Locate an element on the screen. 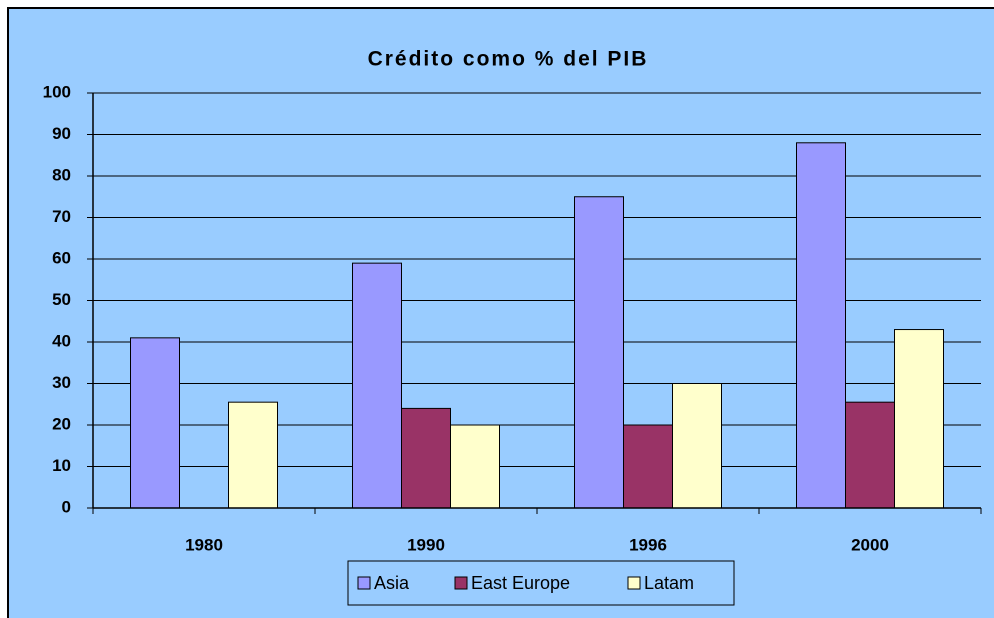  x-tick-label: 1990 is located at coordinates (426, 544).